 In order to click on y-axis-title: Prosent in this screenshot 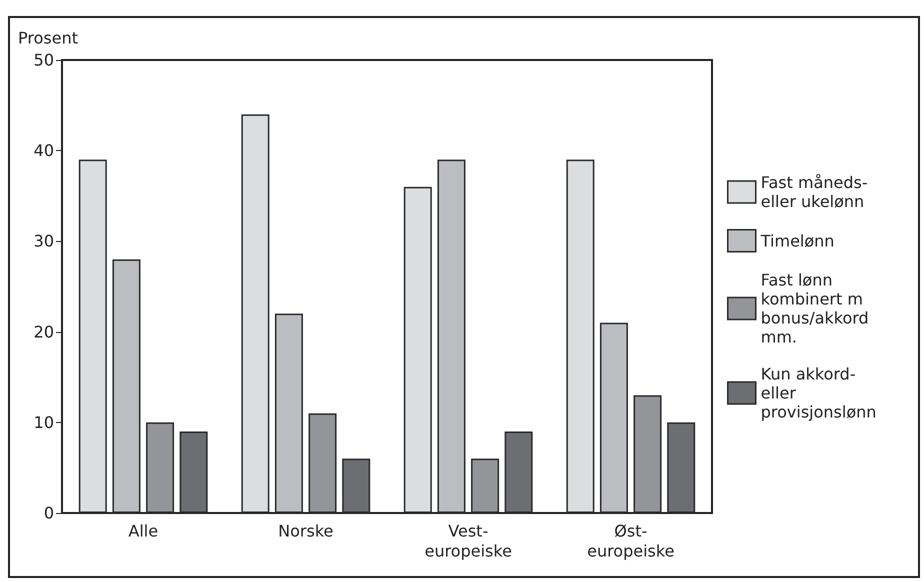, I will do `click(48, 38)`.